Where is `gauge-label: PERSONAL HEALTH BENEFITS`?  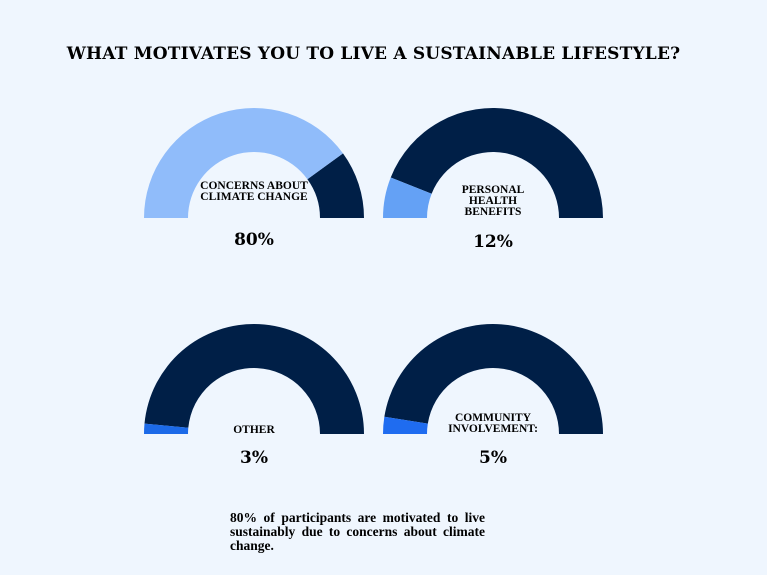 gauge-label: PERSONAL HEALTH BENEFITS is located at coordinates (493, 201).